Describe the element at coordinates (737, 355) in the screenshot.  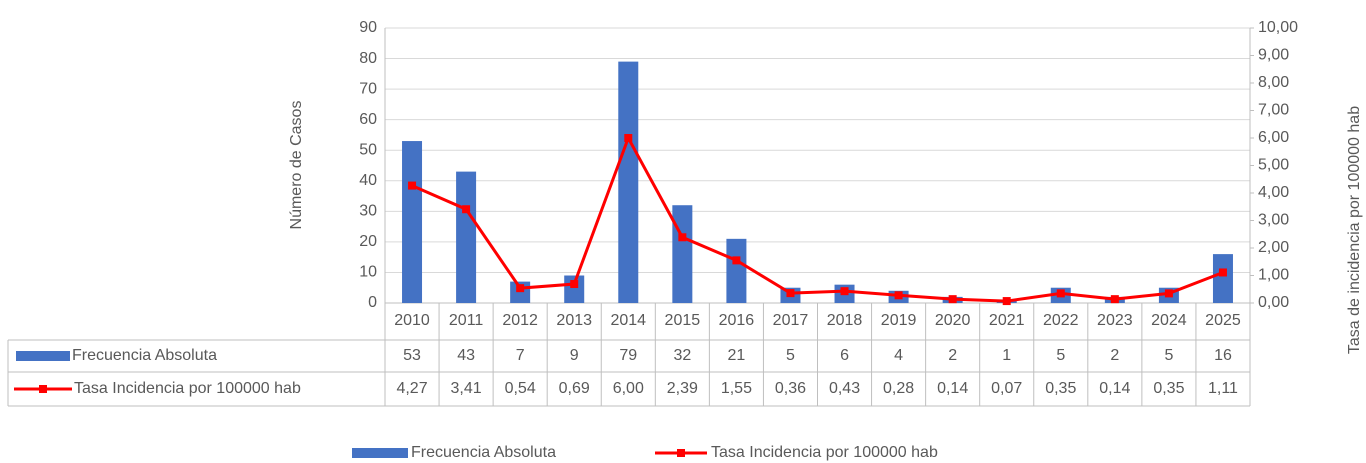
I see `table-value: 21` at that location.